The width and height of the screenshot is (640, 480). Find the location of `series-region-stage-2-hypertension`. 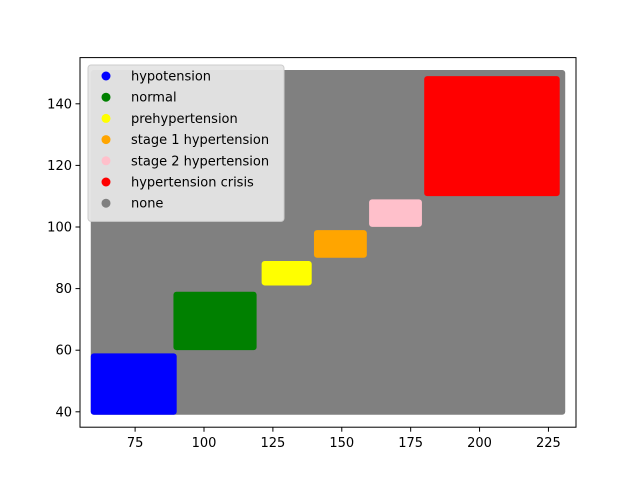

series-region-stage-2-hypertension is located at coordinates (395, 213).